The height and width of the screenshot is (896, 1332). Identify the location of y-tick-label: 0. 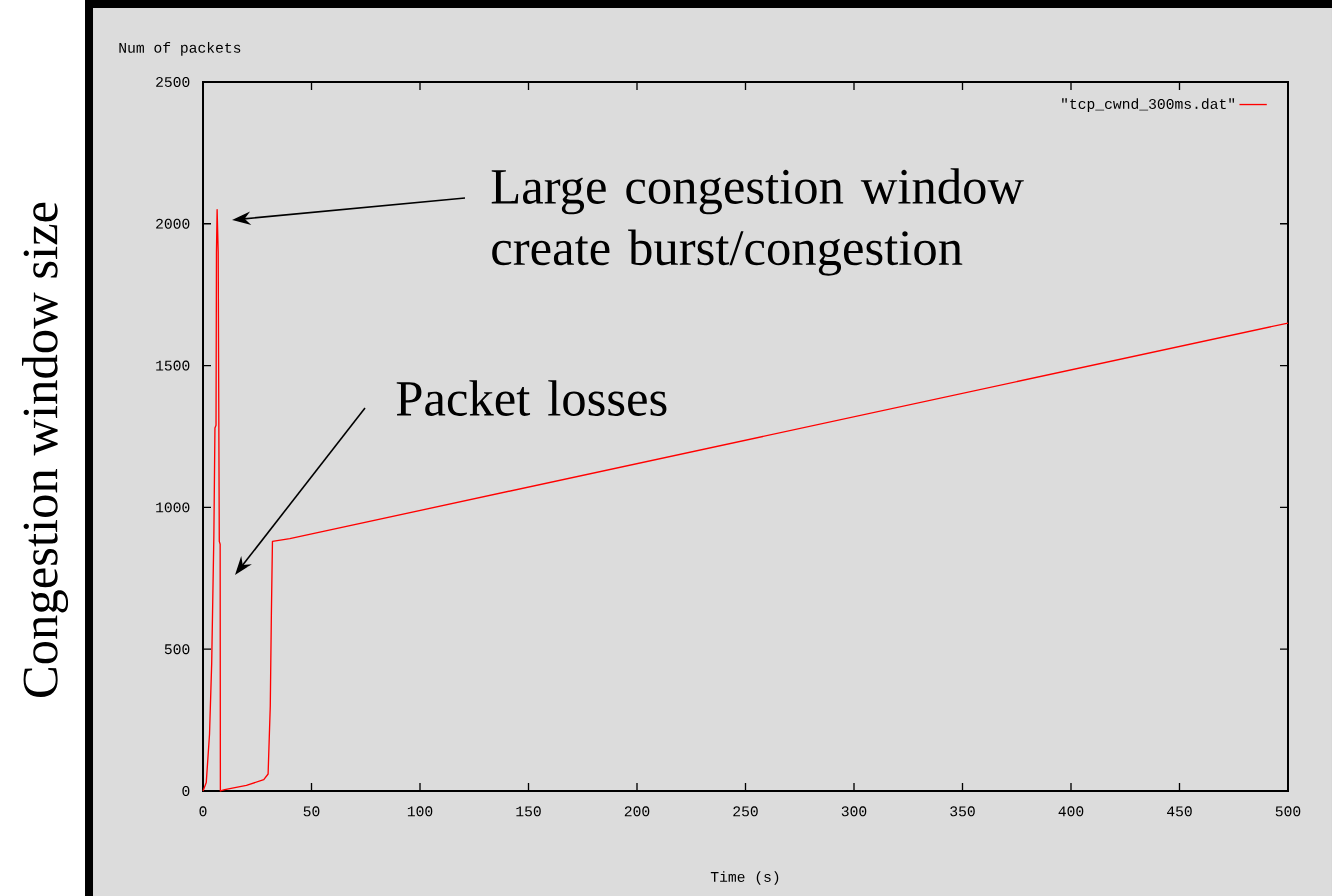
(186, 791).